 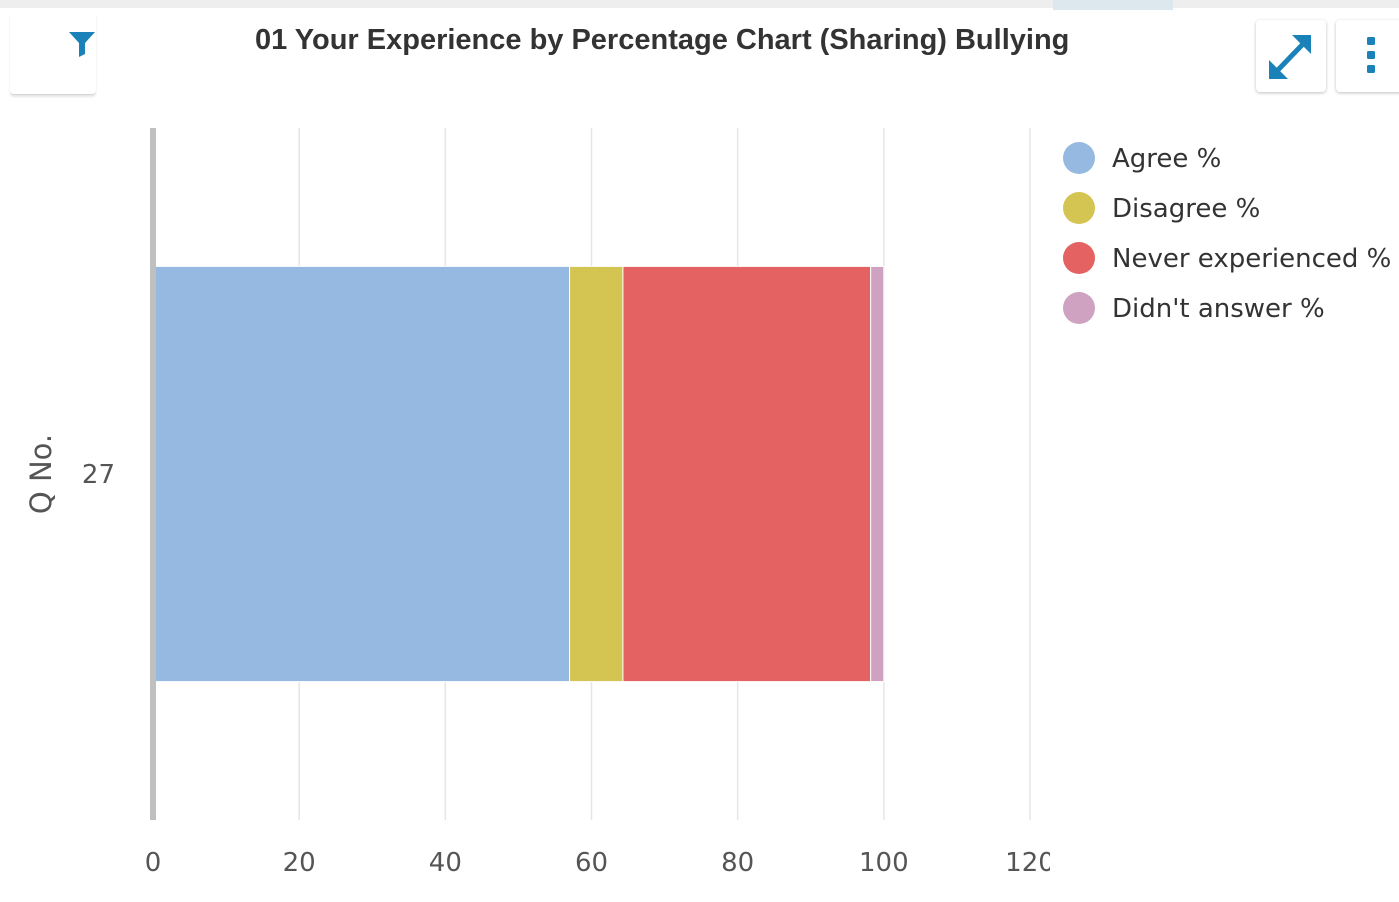 What do you see at coordinates (1218, 309) in the screenshot?
I see `legend-label: Didn't answer %` at bounding box center [1218, 309].